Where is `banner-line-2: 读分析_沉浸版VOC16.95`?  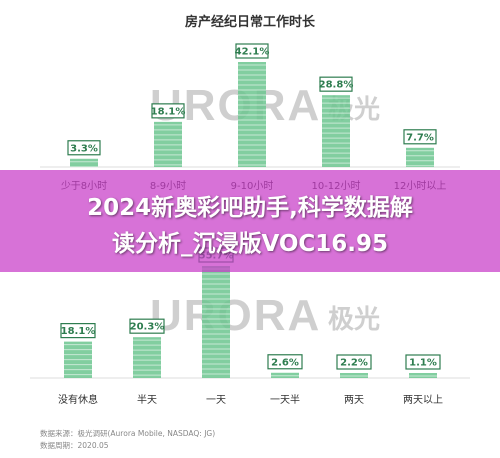
banner-line-2: 读分析_沉浸版VOC16.95 is located at coordinates (250, 244).